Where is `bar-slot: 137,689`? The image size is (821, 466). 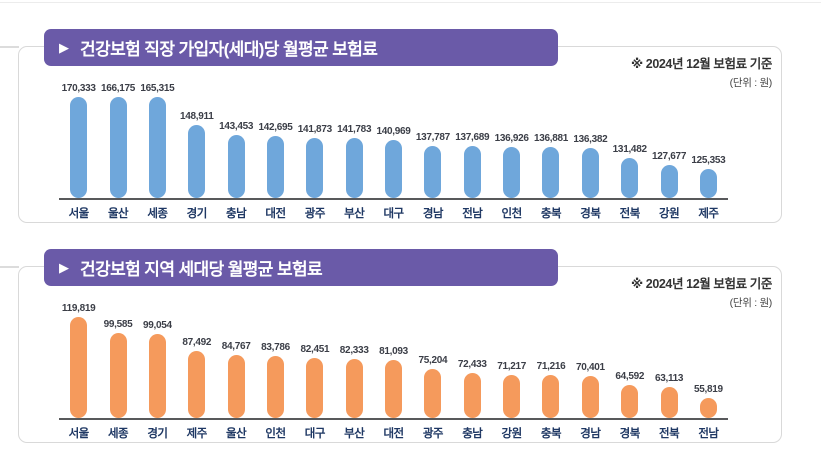 bar-slot: 137,689 is located at coordinates (472, 140).